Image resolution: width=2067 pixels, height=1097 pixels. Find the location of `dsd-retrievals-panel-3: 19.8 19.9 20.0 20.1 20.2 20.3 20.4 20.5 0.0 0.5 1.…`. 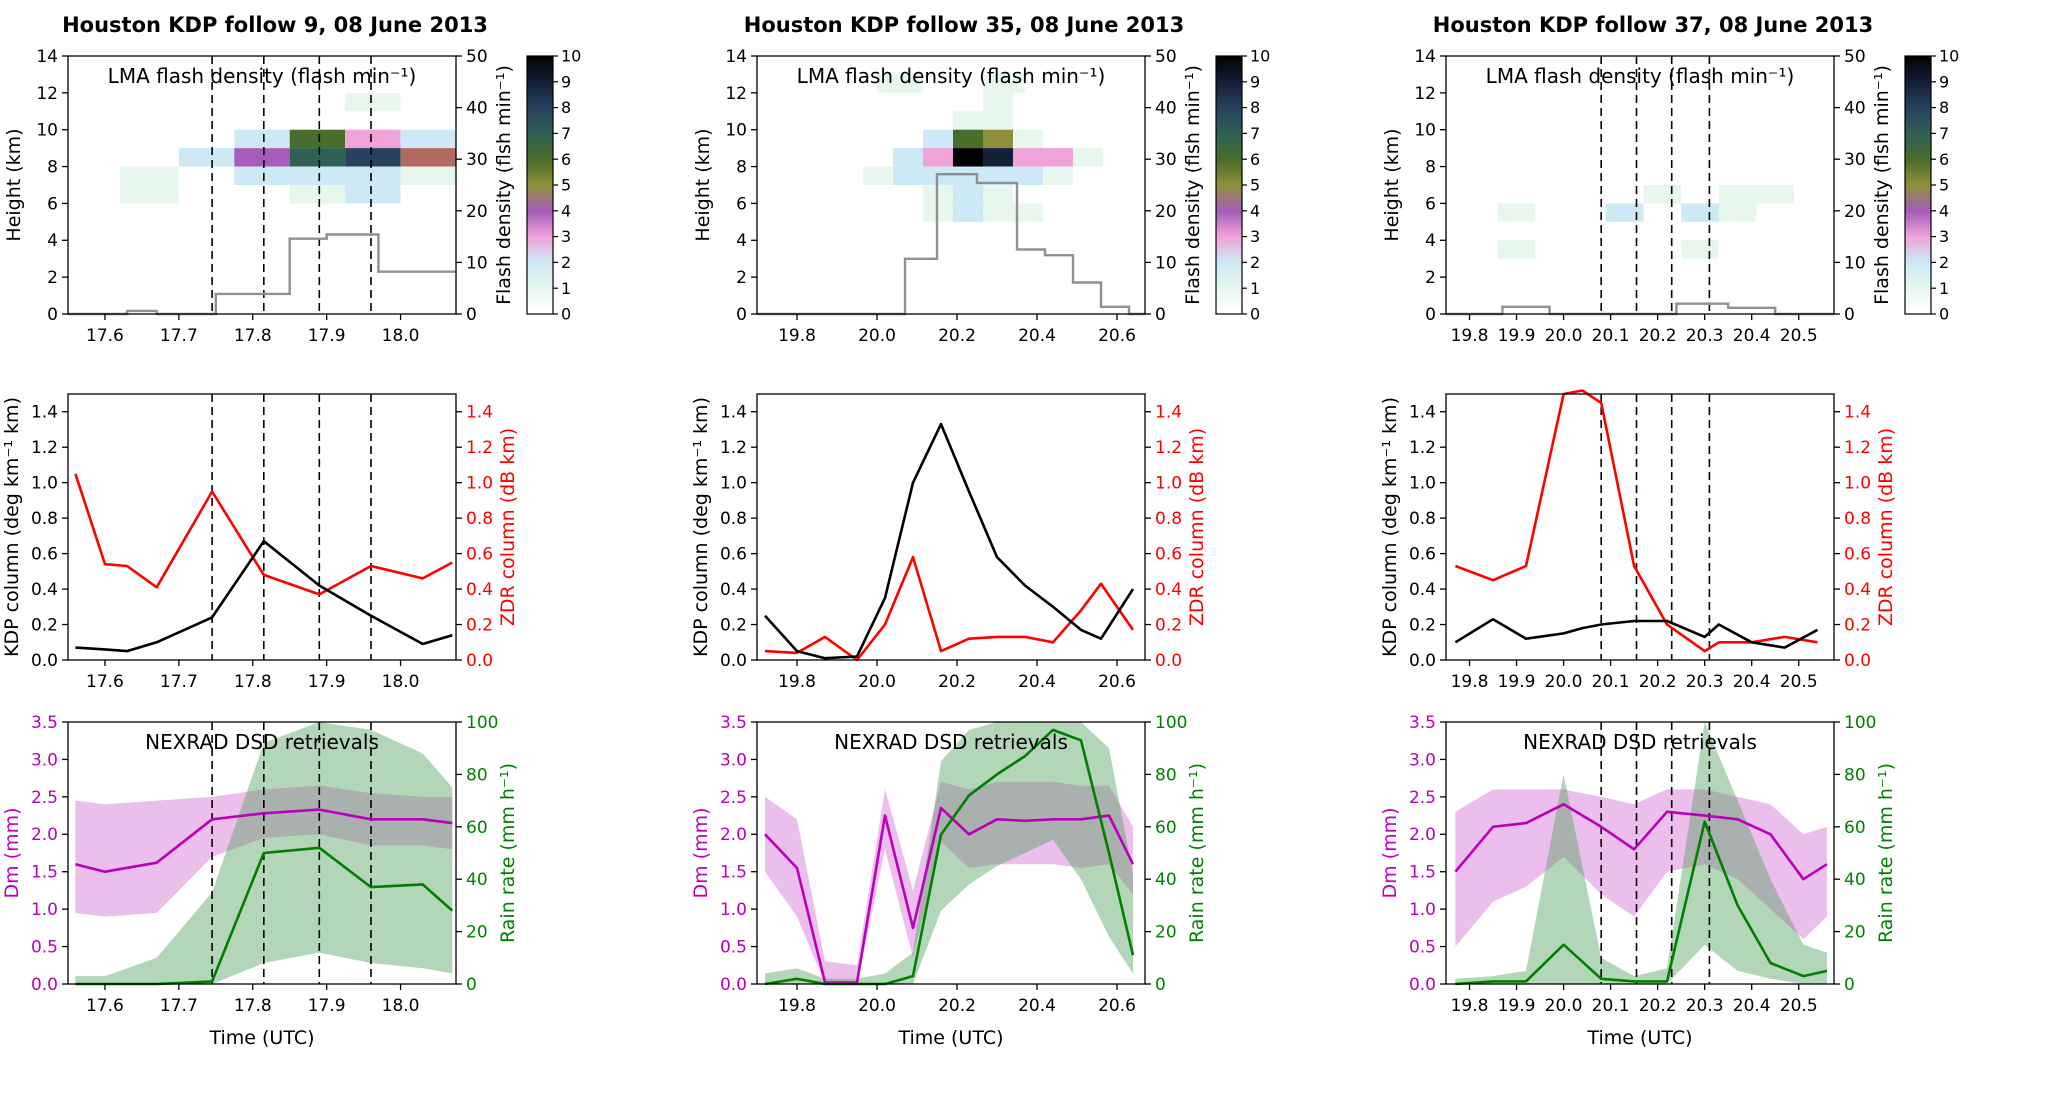

dsd-retrievals-panel-3: 19.8 19.9 20.0 20.1 20.2 20.3 20.4 20.5 0.0 0.5 1.… is located at coordinates (1722, 896).